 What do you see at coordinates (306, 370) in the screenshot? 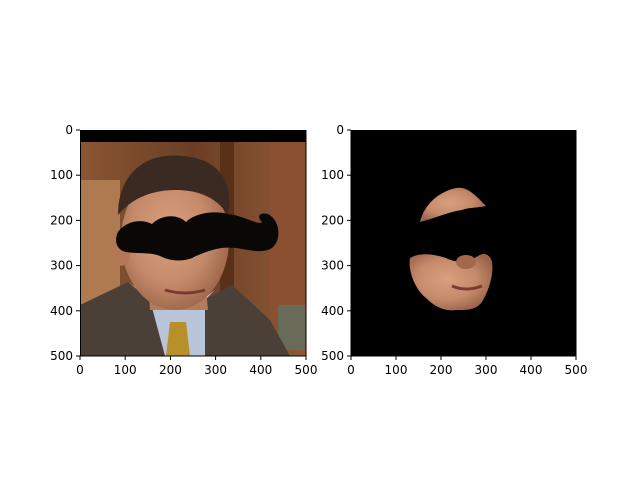
I see `left-x-tick-label: 500` at bounding box center [306, 370].